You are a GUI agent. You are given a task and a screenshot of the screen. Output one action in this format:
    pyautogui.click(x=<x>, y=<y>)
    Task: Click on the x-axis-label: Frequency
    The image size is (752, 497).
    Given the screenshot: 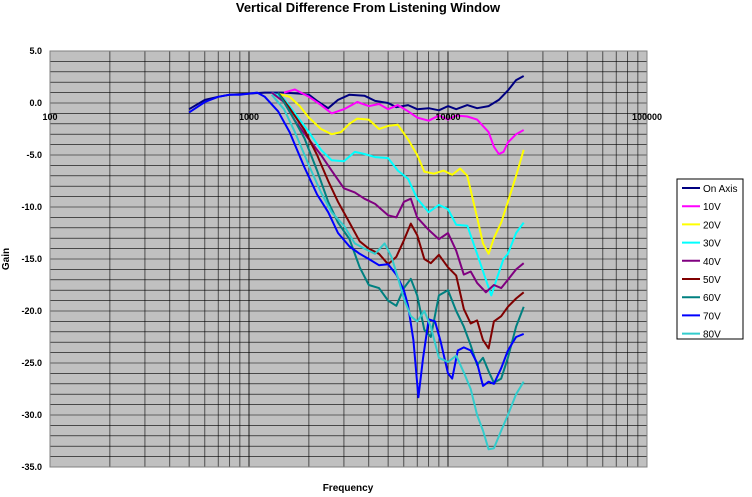 What is the action you would take?
    pyautogui.click(x=348, y=488)
    